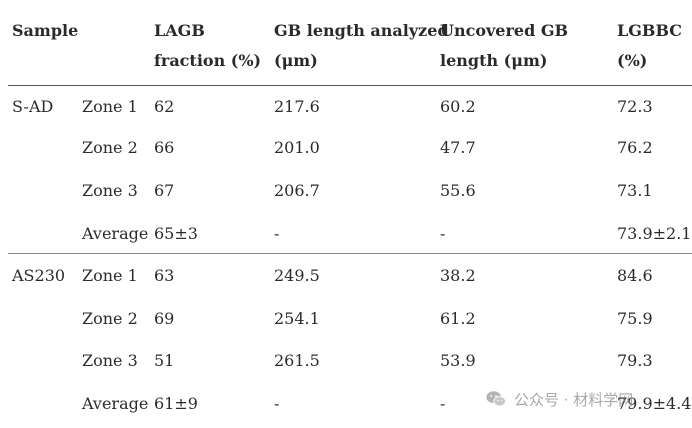  I want to click on cell-lagb: 69, so click(164, 318).